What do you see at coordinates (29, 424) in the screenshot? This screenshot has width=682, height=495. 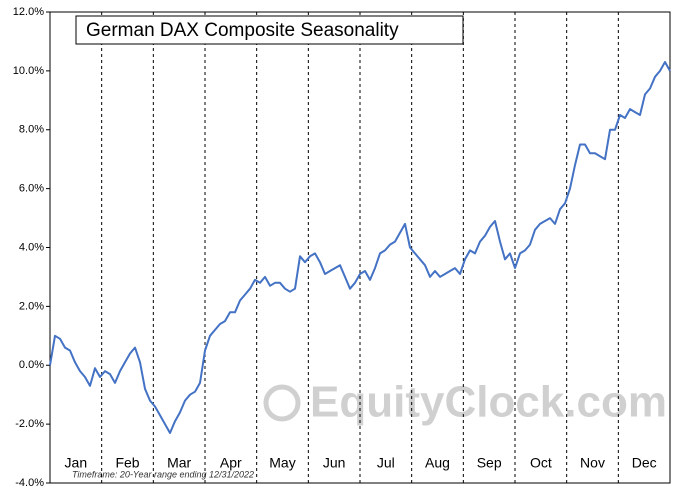 I see `y-tick-label: -2.0%` at bounding box center [29, 424].